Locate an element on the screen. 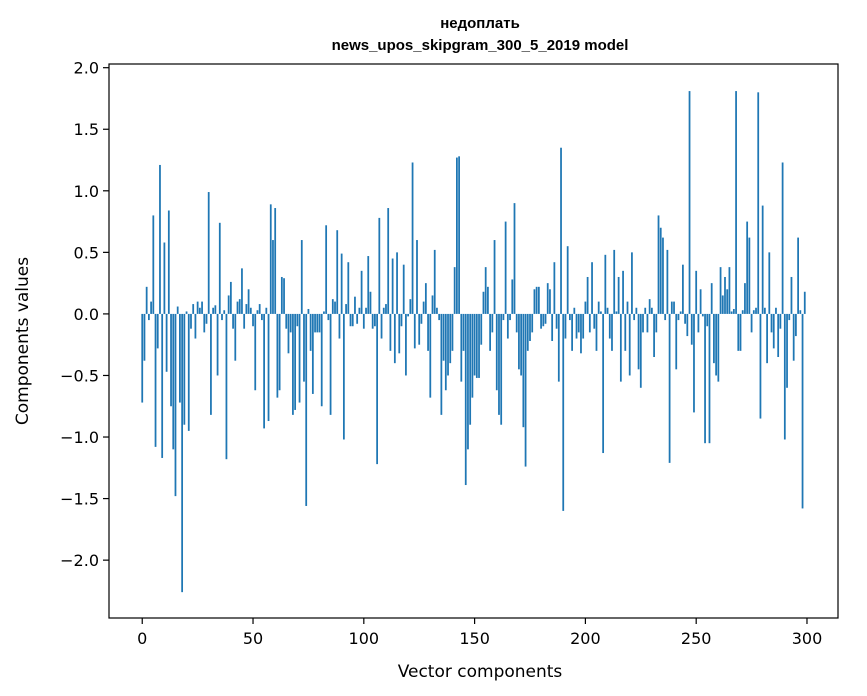  chart-subtitle: news_upos_skipgram_300_5_2019 model is located at coordinates (480, 45).